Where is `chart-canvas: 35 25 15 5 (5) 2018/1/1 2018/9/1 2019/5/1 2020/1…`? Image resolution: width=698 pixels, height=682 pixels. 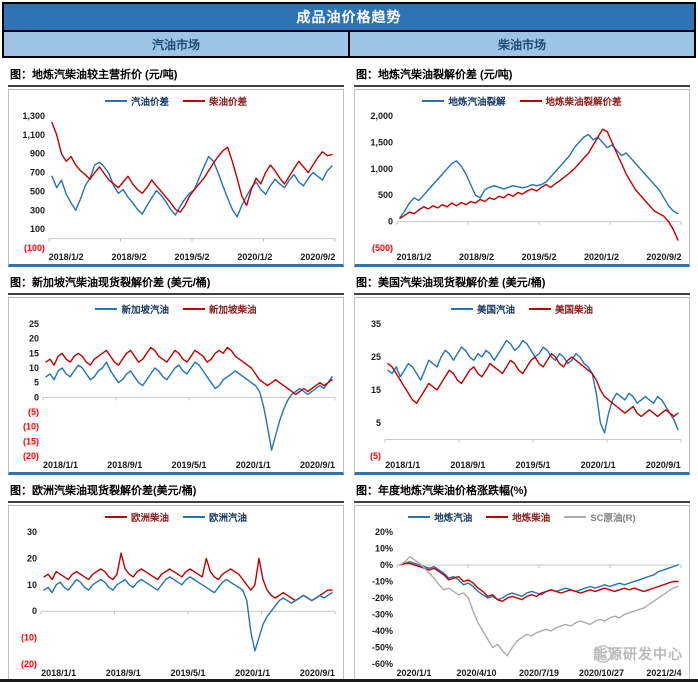
chart-canvas: 35 25 15 5 (5) 2018/1/1 2018/9/1 2019/5/1 2020/1… is located at coordinates (526, 394).